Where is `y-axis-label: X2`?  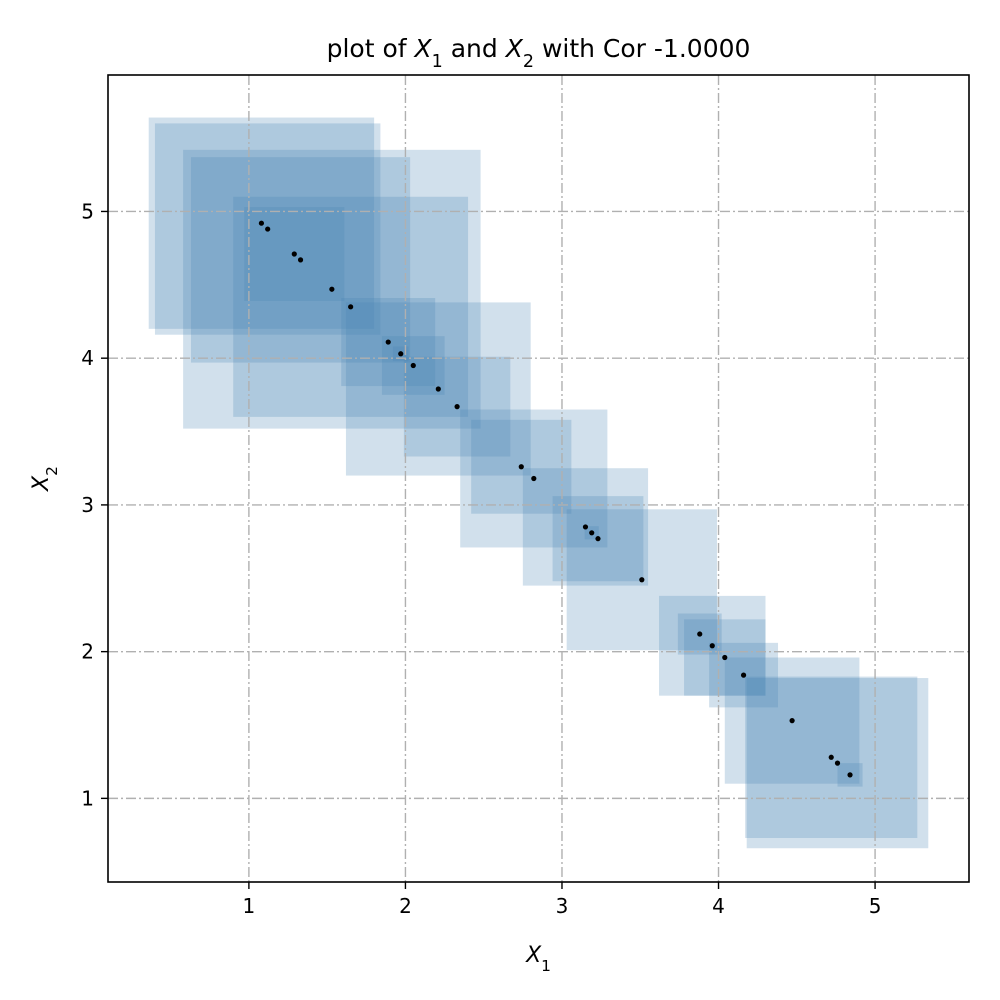
y-axis-label: X2 is located at coordinates (45, 479).